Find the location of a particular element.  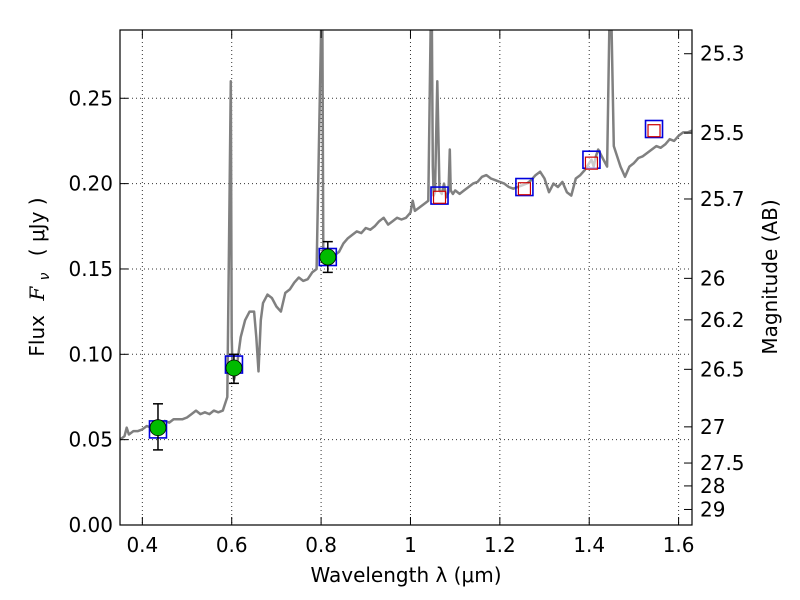

y-tick-label: 0.15 is located at coordinates (90, 269).